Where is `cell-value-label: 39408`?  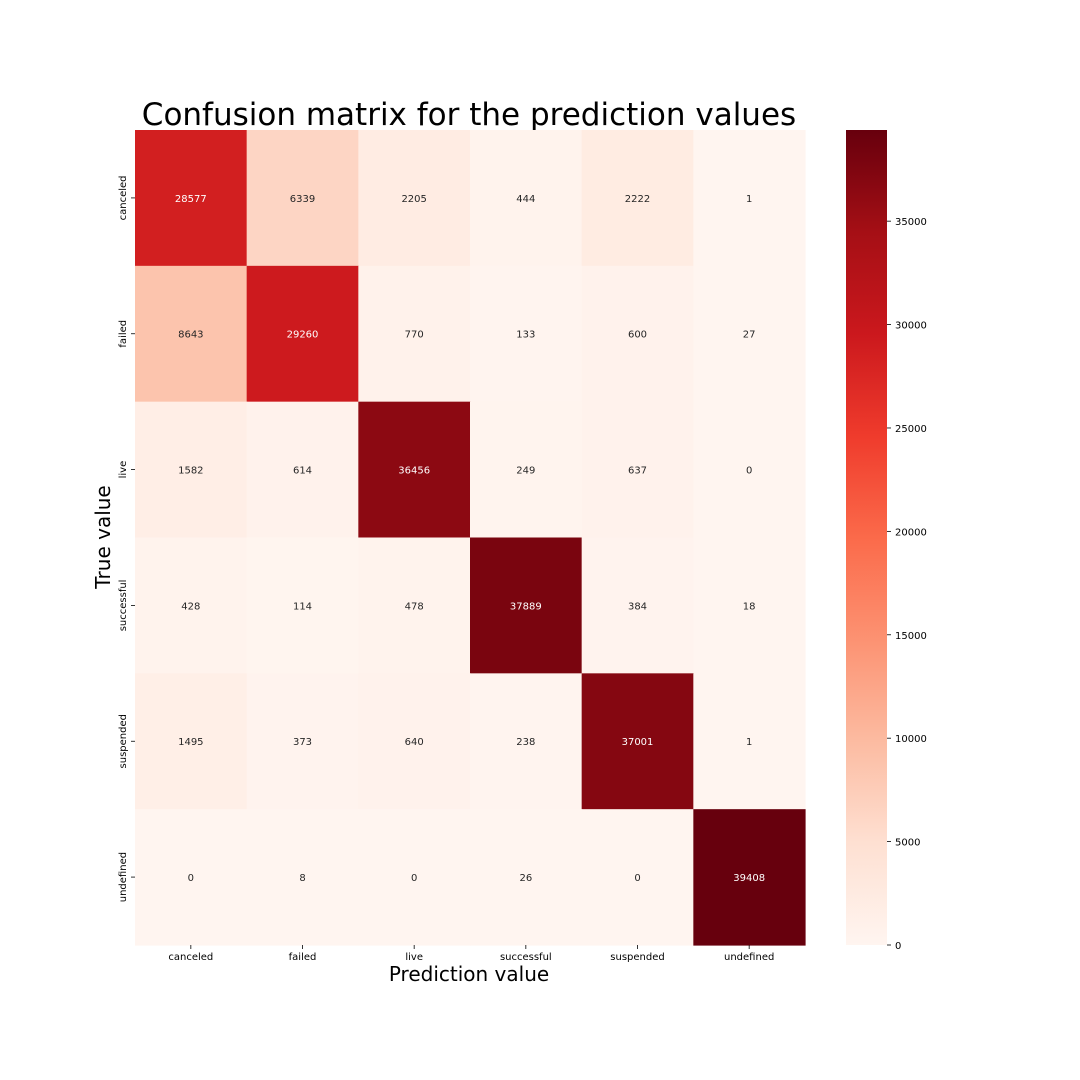
cell-value-label: 39408 is located at coordinates (749, 878).